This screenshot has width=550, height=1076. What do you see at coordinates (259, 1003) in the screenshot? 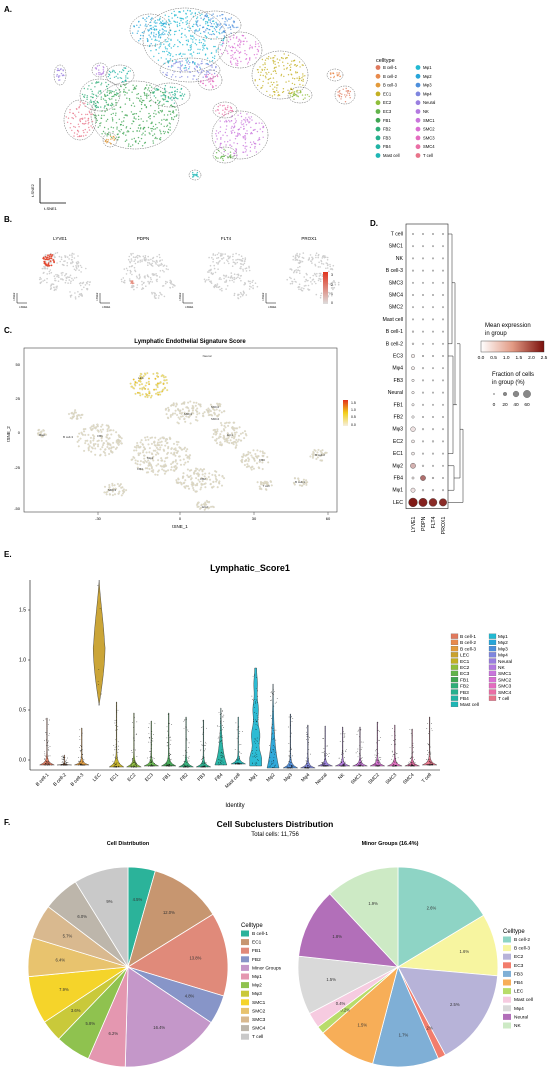
I see `pie-legend-label: SMC1` at bounding box center [259, 1003].